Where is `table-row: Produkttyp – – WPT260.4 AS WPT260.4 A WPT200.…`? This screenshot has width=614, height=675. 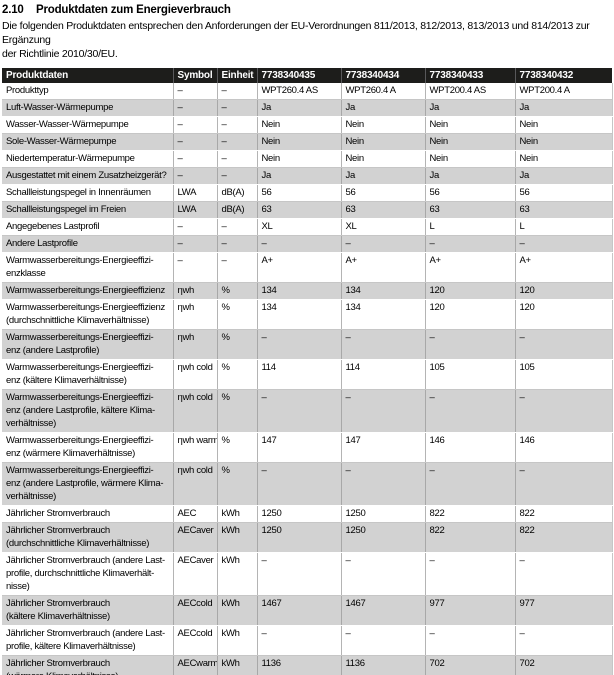
table-row: Produkttyp – – WPT260.4 AS WPT260.4 A WPT200.… is located at coordinates (307, 91).